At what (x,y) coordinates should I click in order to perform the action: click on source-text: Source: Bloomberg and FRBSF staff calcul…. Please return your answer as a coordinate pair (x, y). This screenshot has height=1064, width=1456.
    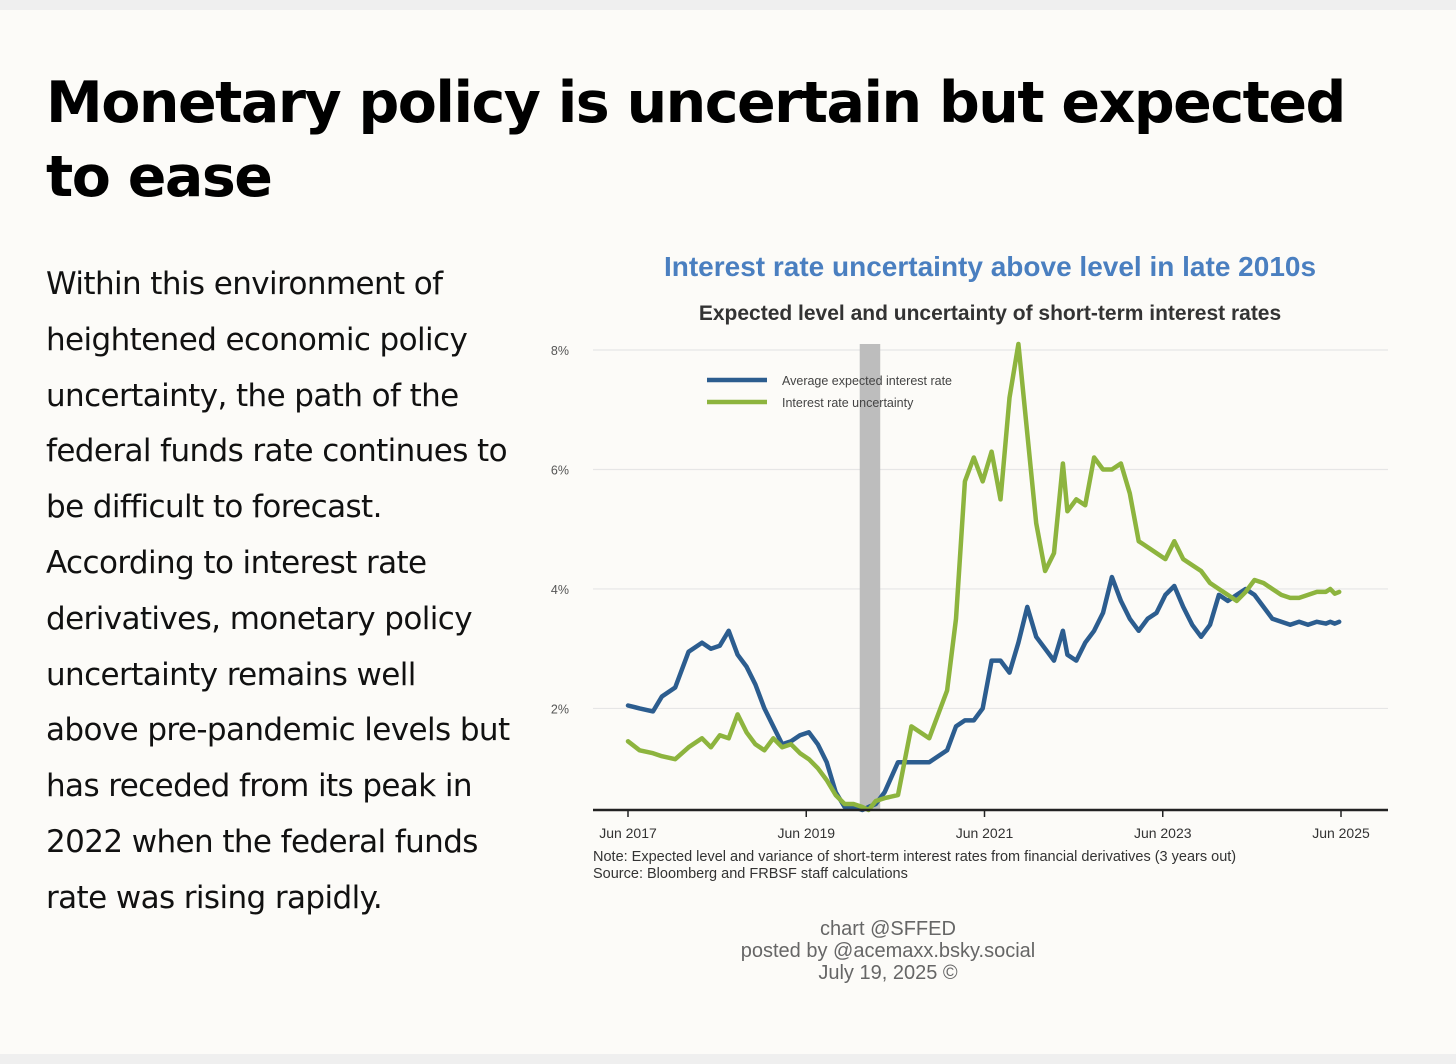
    Looking at the image, I should click on (750, 874).